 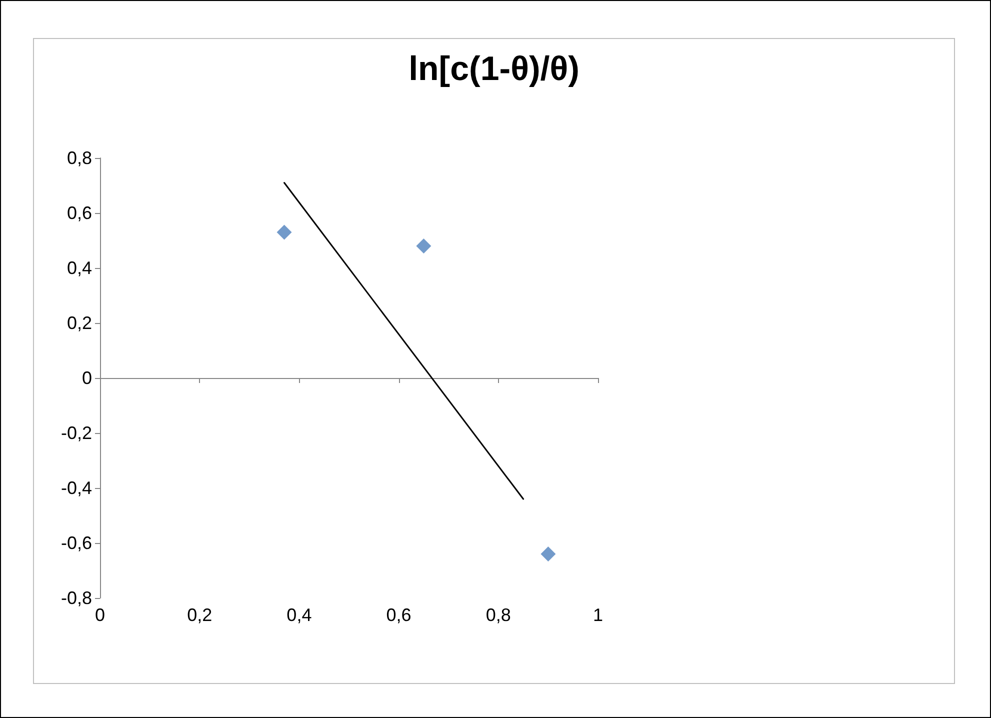 I want to click on y-tick-label: 0,8, so click(x=79, y=158).